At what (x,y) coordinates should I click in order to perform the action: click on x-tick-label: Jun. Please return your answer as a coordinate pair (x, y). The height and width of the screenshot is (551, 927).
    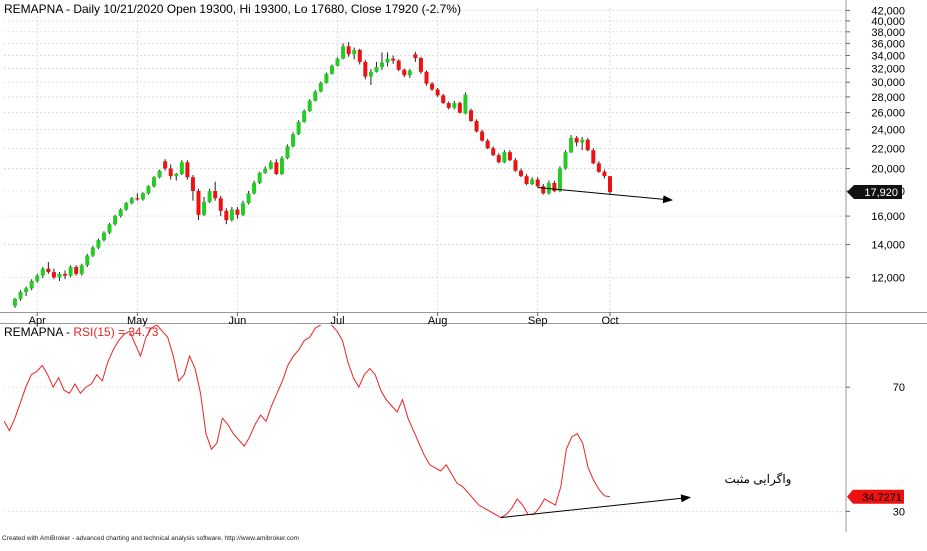
    Looking at the image, I should click on (238, 321).